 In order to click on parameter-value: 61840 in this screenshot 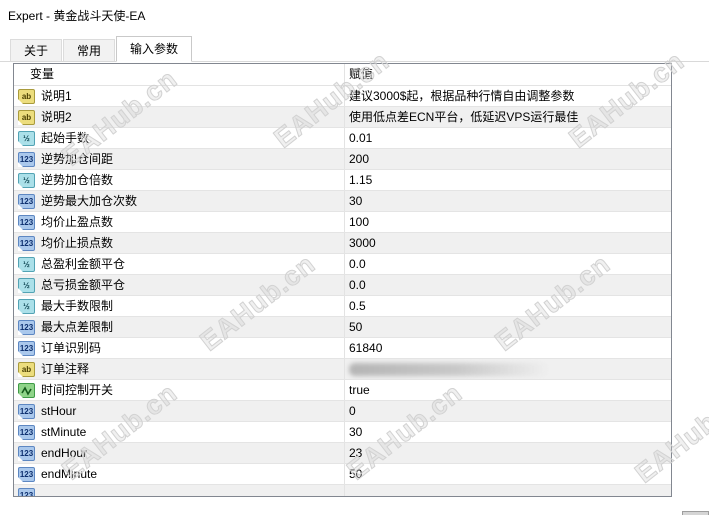, I will do `click(366, 348)`.